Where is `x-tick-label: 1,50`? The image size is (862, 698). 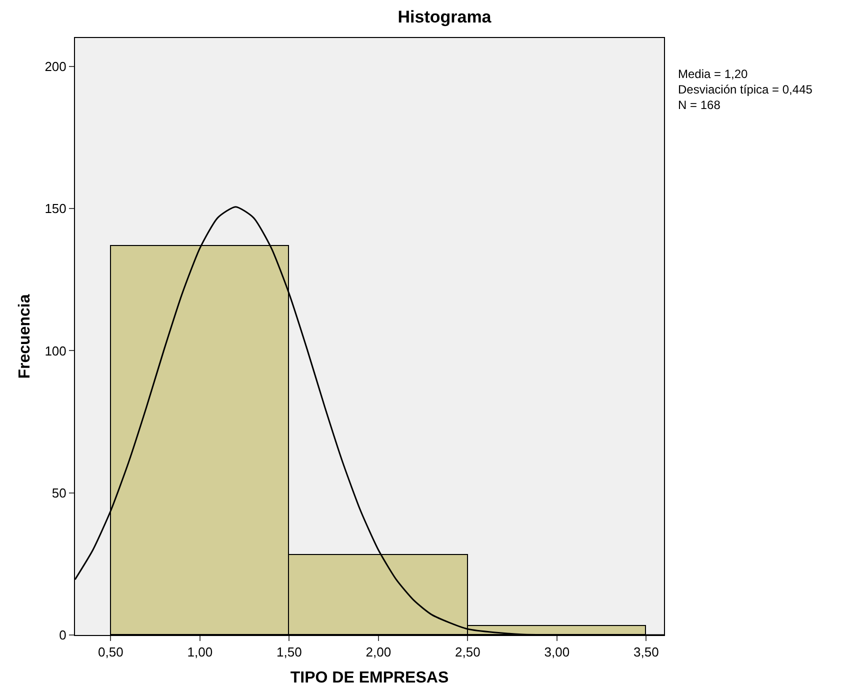 x-tick-label: 1,50 is located at coordinates (289, 652).